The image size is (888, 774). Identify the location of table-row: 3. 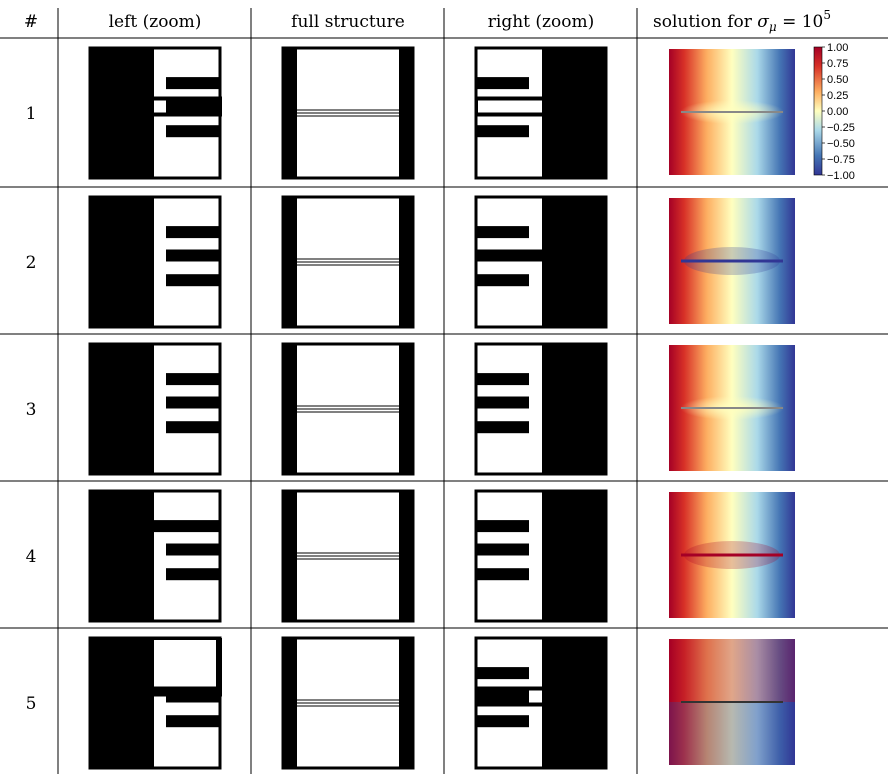
(410, 409).